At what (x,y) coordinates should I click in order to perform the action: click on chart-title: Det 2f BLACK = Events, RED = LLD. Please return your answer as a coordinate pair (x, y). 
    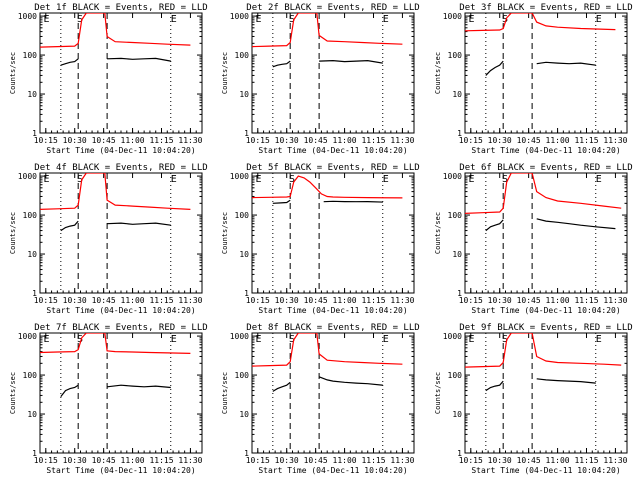
    Looking at the image, I should click on (332, 8).